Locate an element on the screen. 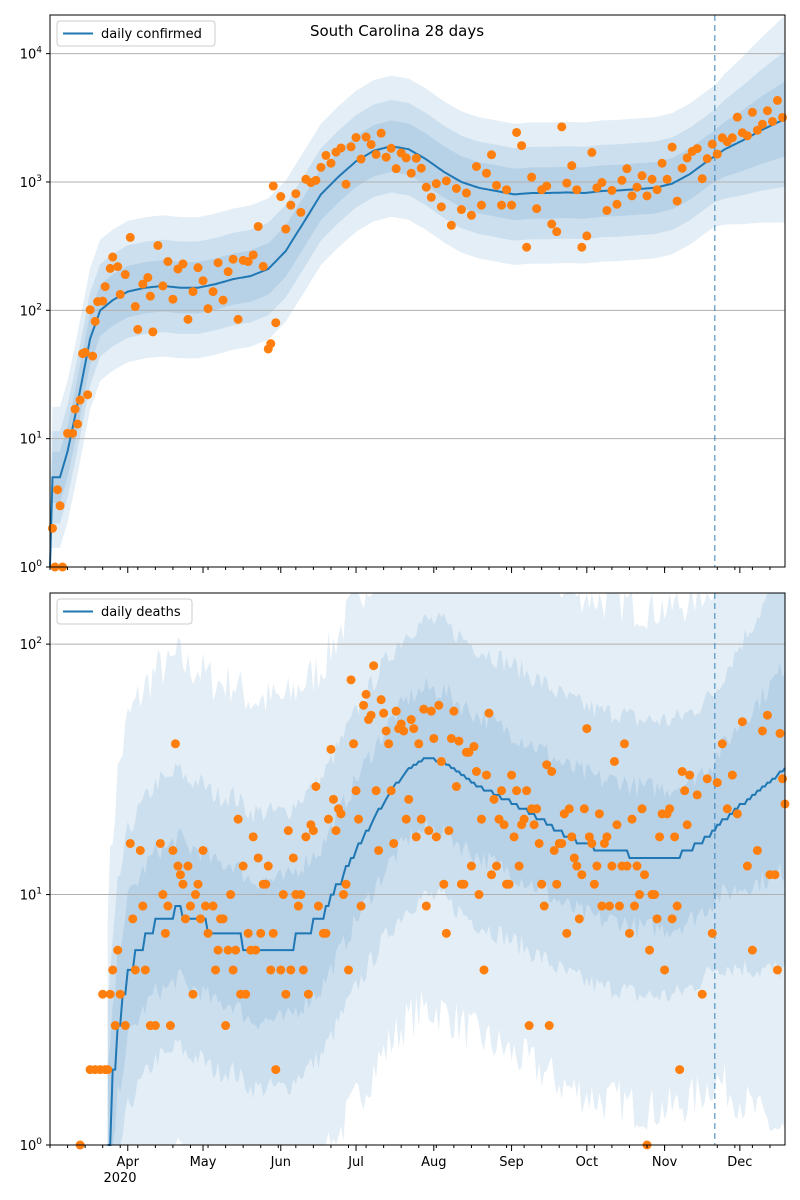 This screenshot has width=800, height=1200. confirmed-legend: daily confirmed is located at coordinates (136, 33).